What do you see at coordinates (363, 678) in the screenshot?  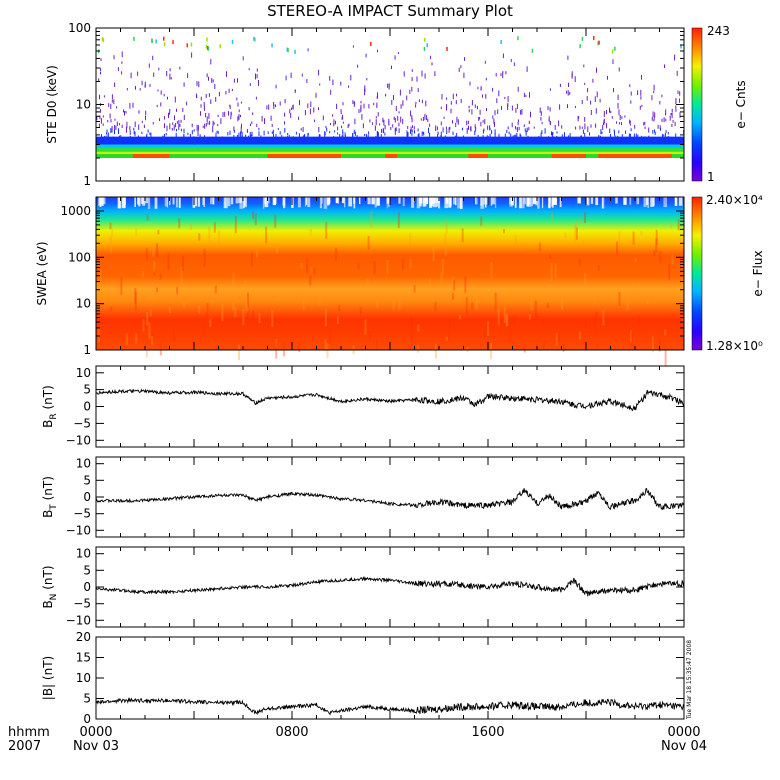 I see `bmag-panel: 0 5 10 15 20 |B| (nT)` at bounding box center [363, 678].